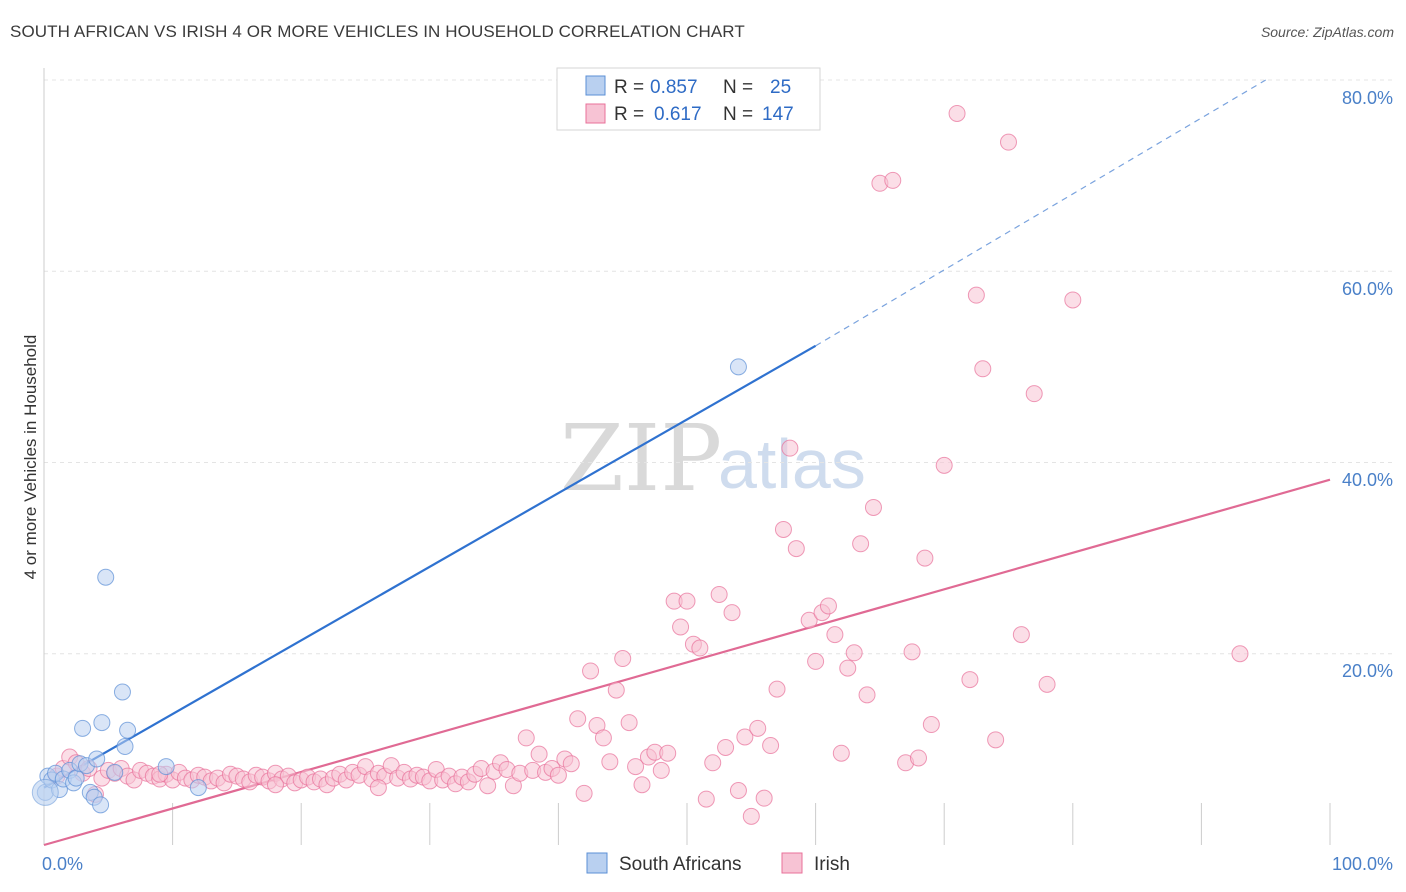 Image resolution: width=1406 pixels, height=892 pixels. Describe the element at coordinates (30, 457) in the screenshot. I see `y-axis-label: 4 or more Vehicles in Household` at that location.